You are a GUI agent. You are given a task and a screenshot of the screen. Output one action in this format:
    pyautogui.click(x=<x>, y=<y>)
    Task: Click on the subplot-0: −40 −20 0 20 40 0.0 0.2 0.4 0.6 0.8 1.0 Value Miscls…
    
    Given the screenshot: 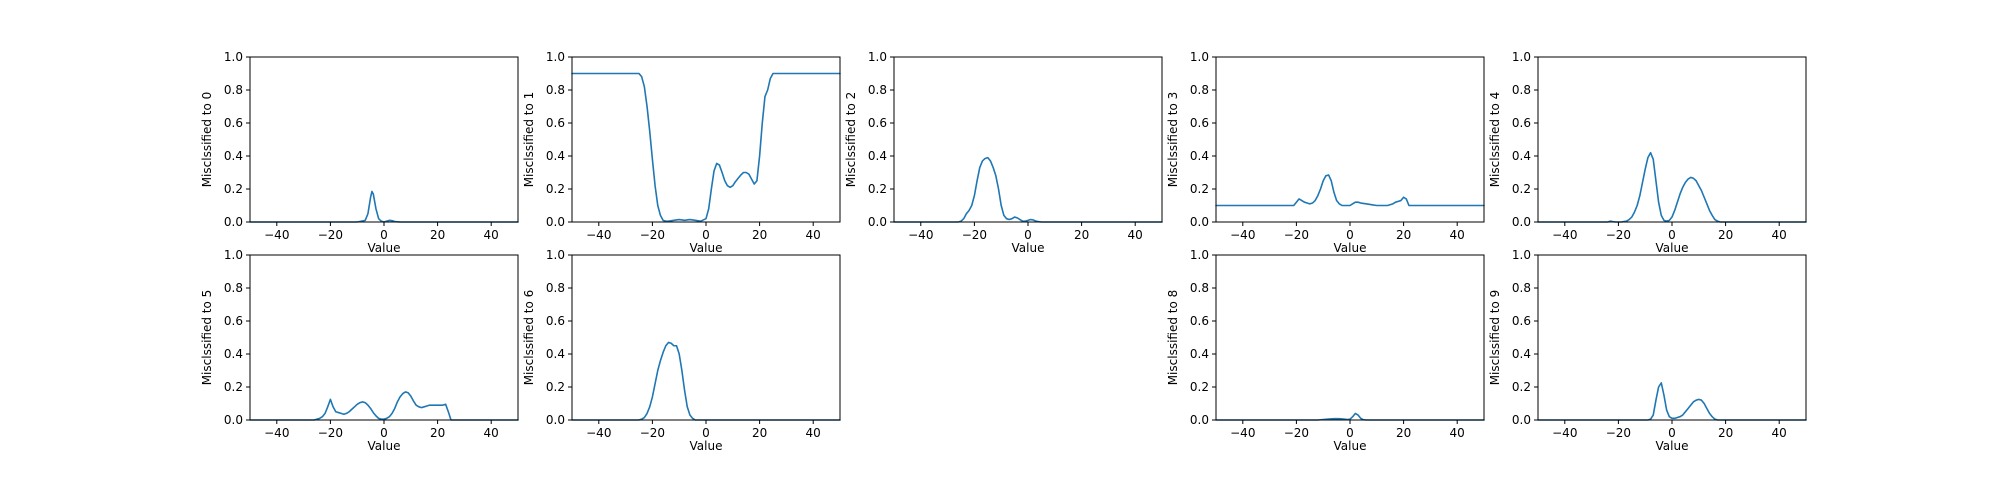 What is the action you would take?
    pyautogui.click(x=359, y=152)
    